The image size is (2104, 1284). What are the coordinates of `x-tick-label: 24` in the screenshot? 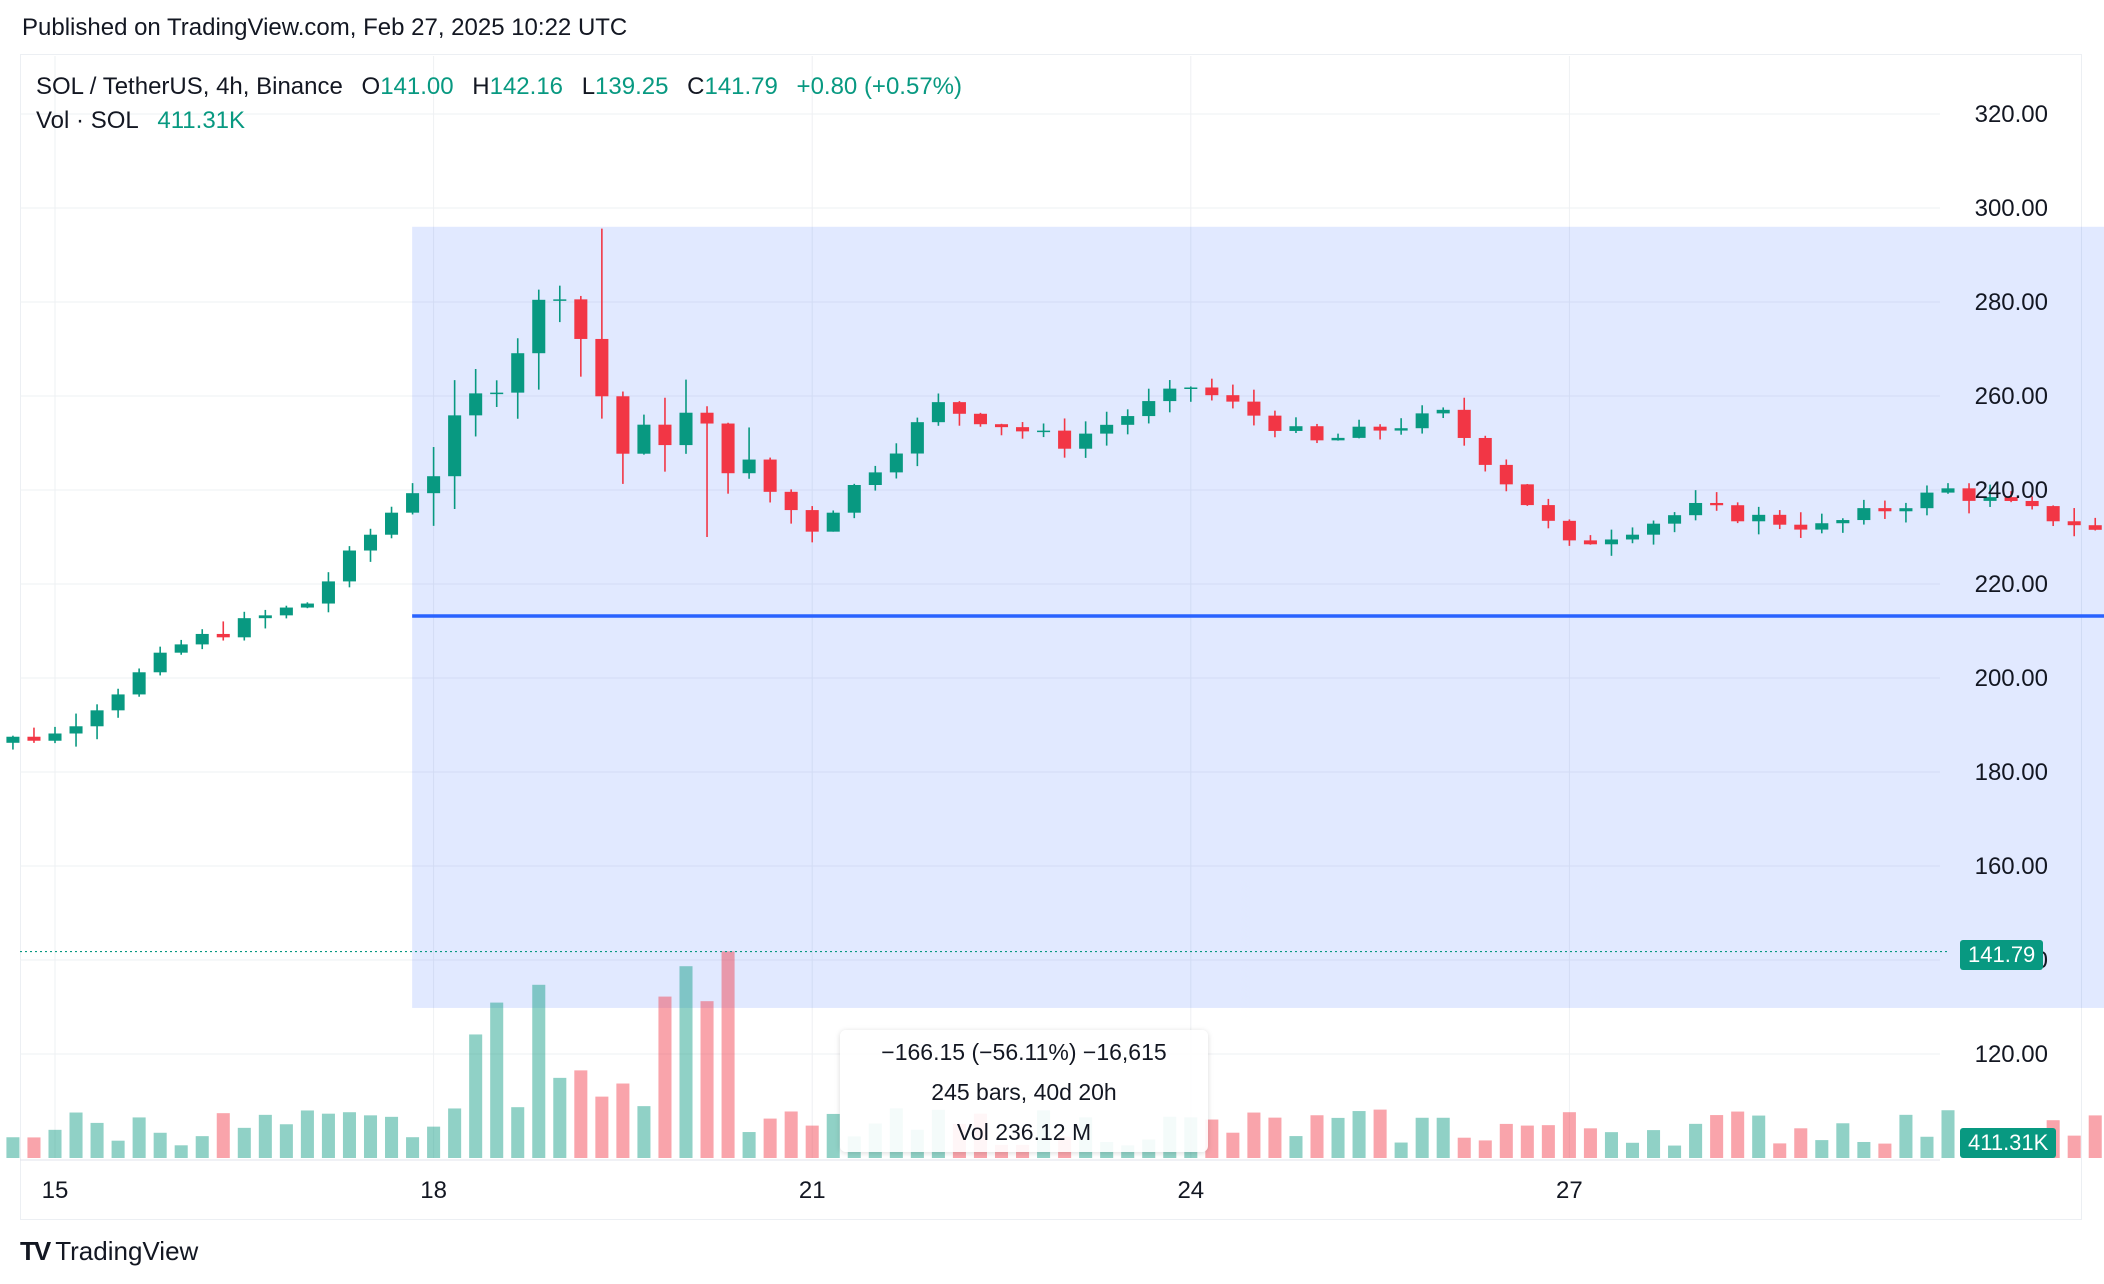 It's located at (1190, 1190).